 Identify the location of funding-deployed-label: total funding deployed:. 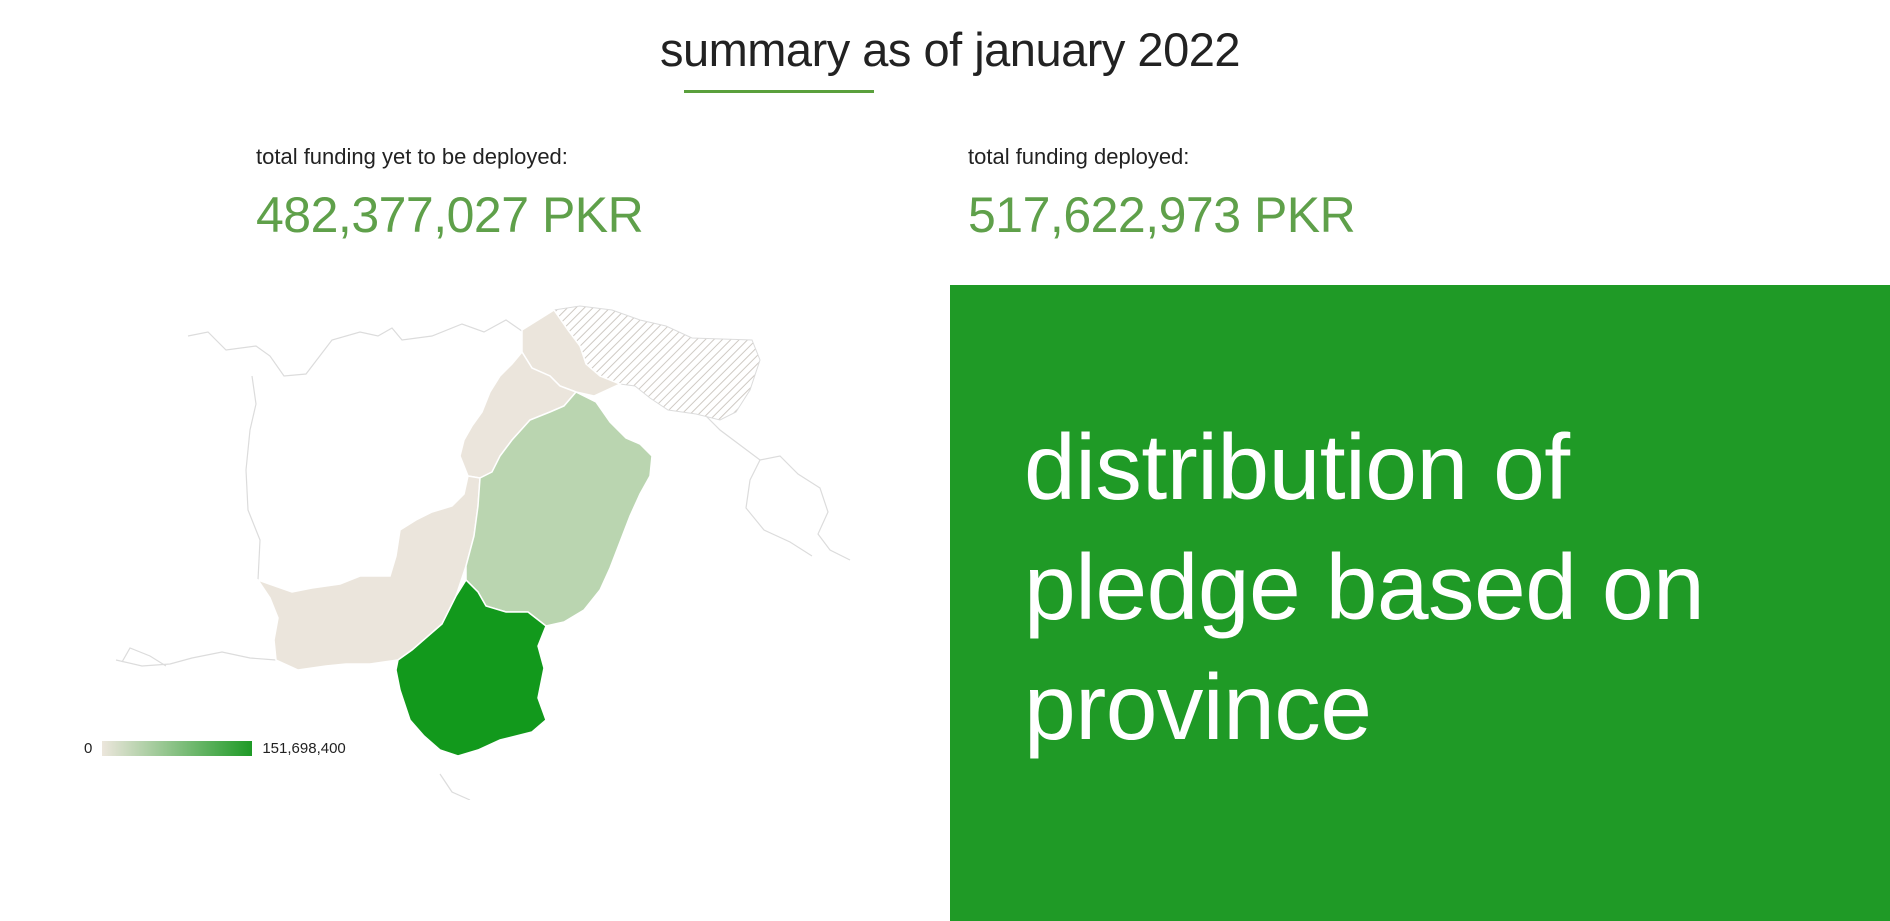
(1079, 156).